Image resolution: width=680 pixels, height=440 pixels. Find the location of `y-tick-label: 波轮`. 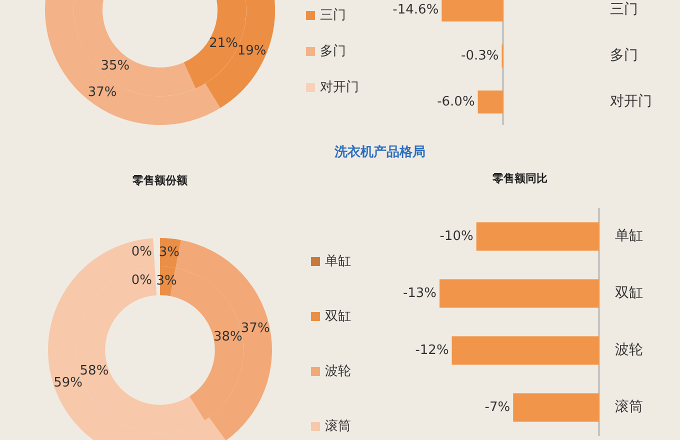

y-tick-label: 波轮 is located at coordinates (629, 350).